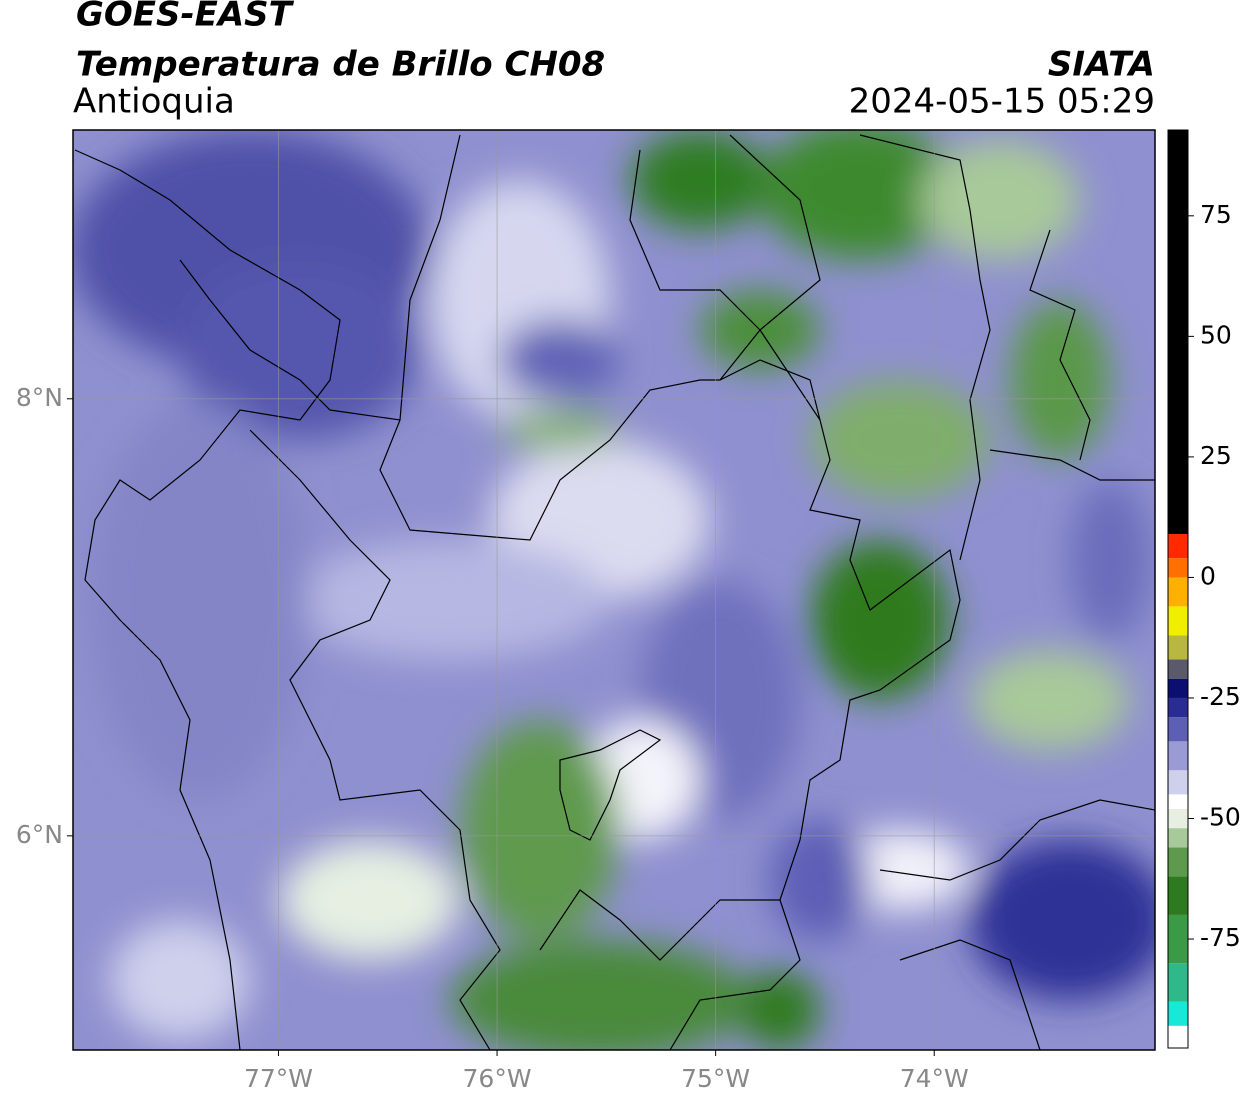  What do you see at coordinates (1216, 334) in the screenshot?
I see `colorbar-tick-label: 50` at bounding box center [1216, 334].